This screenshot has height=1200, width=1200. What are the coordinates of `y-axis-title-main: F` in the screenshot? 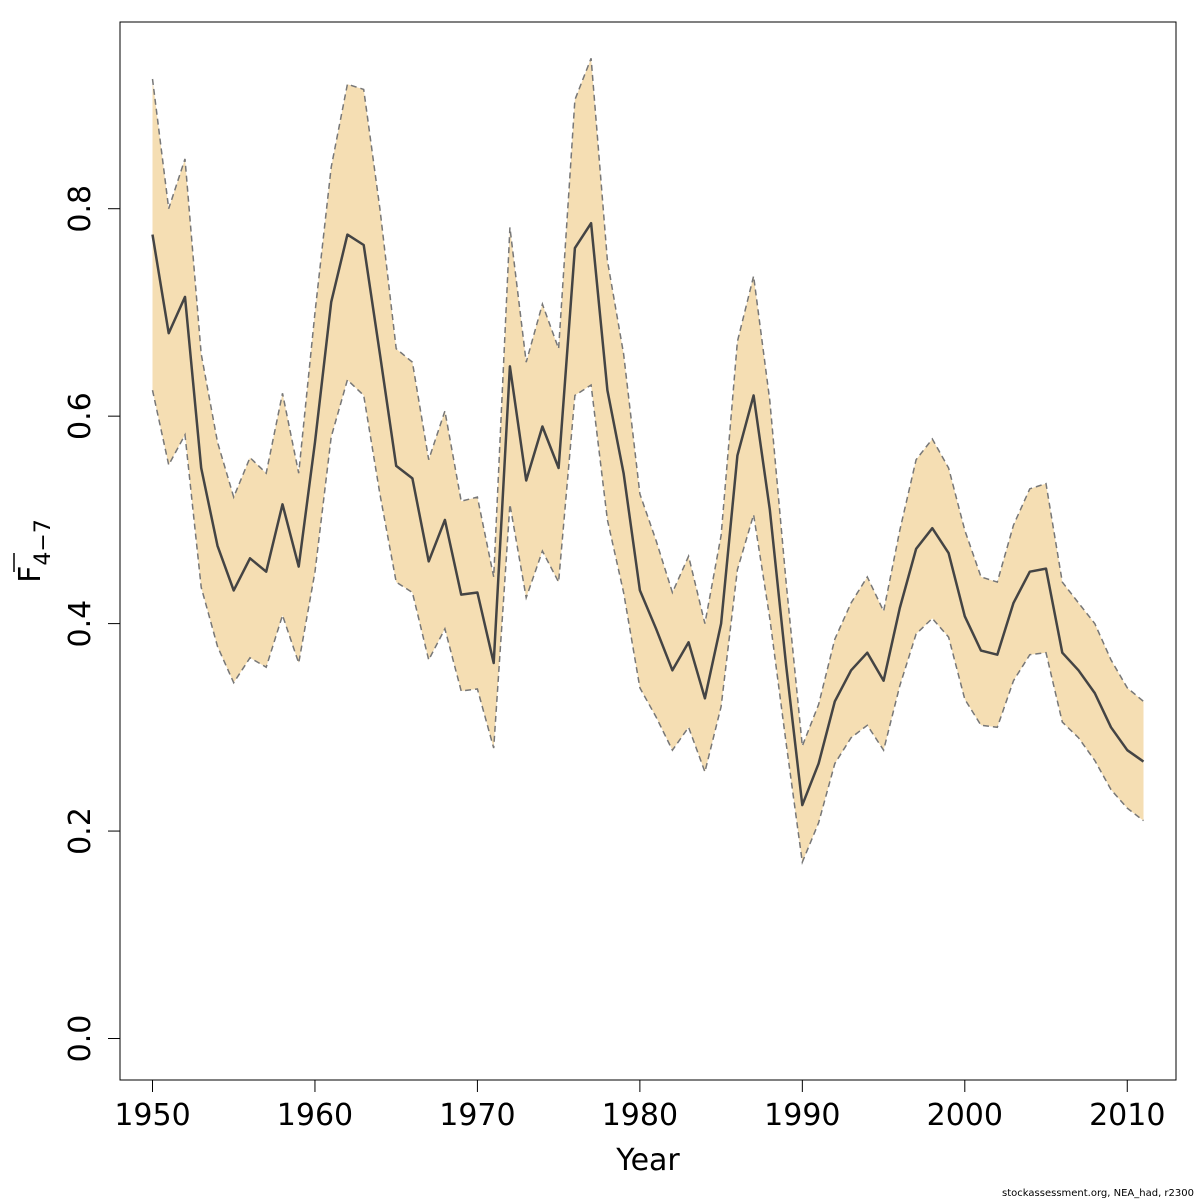 It's located at (30, 574).